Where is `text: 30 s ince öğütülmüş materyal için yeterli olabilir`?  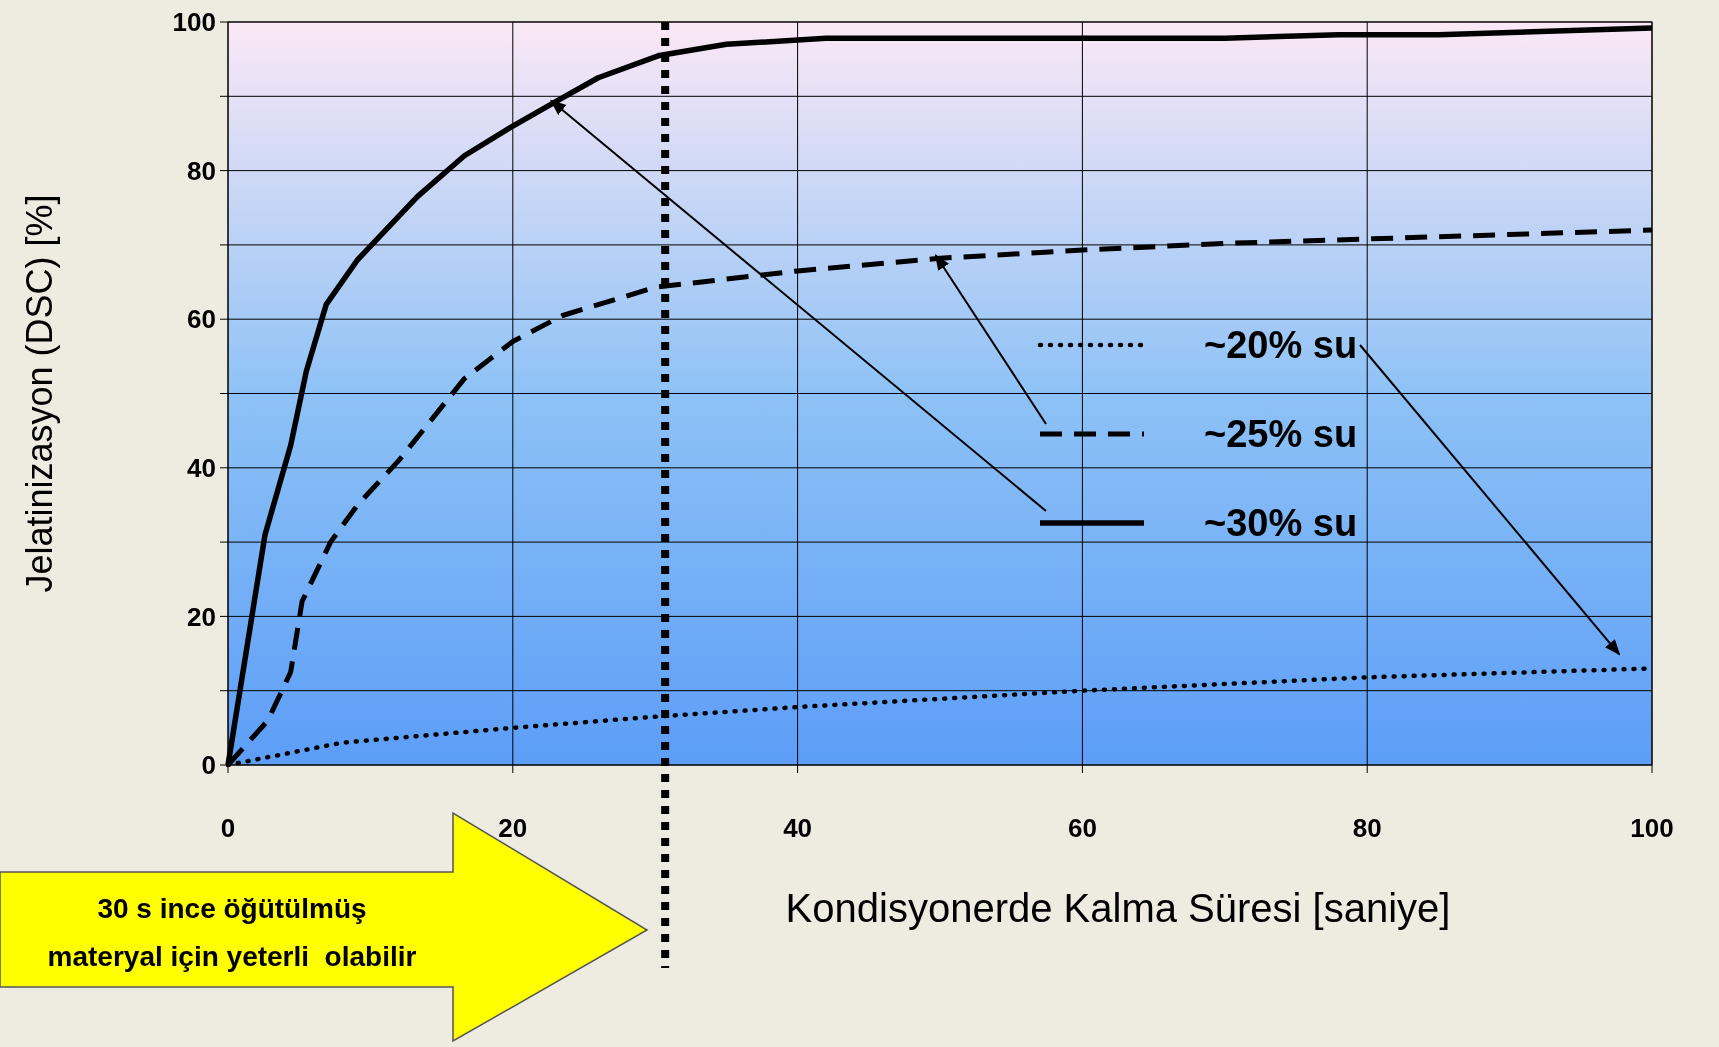 text: 30 s ince öğütülmüş materyal için yeterli olabilir is located at coordinates (232, 932).